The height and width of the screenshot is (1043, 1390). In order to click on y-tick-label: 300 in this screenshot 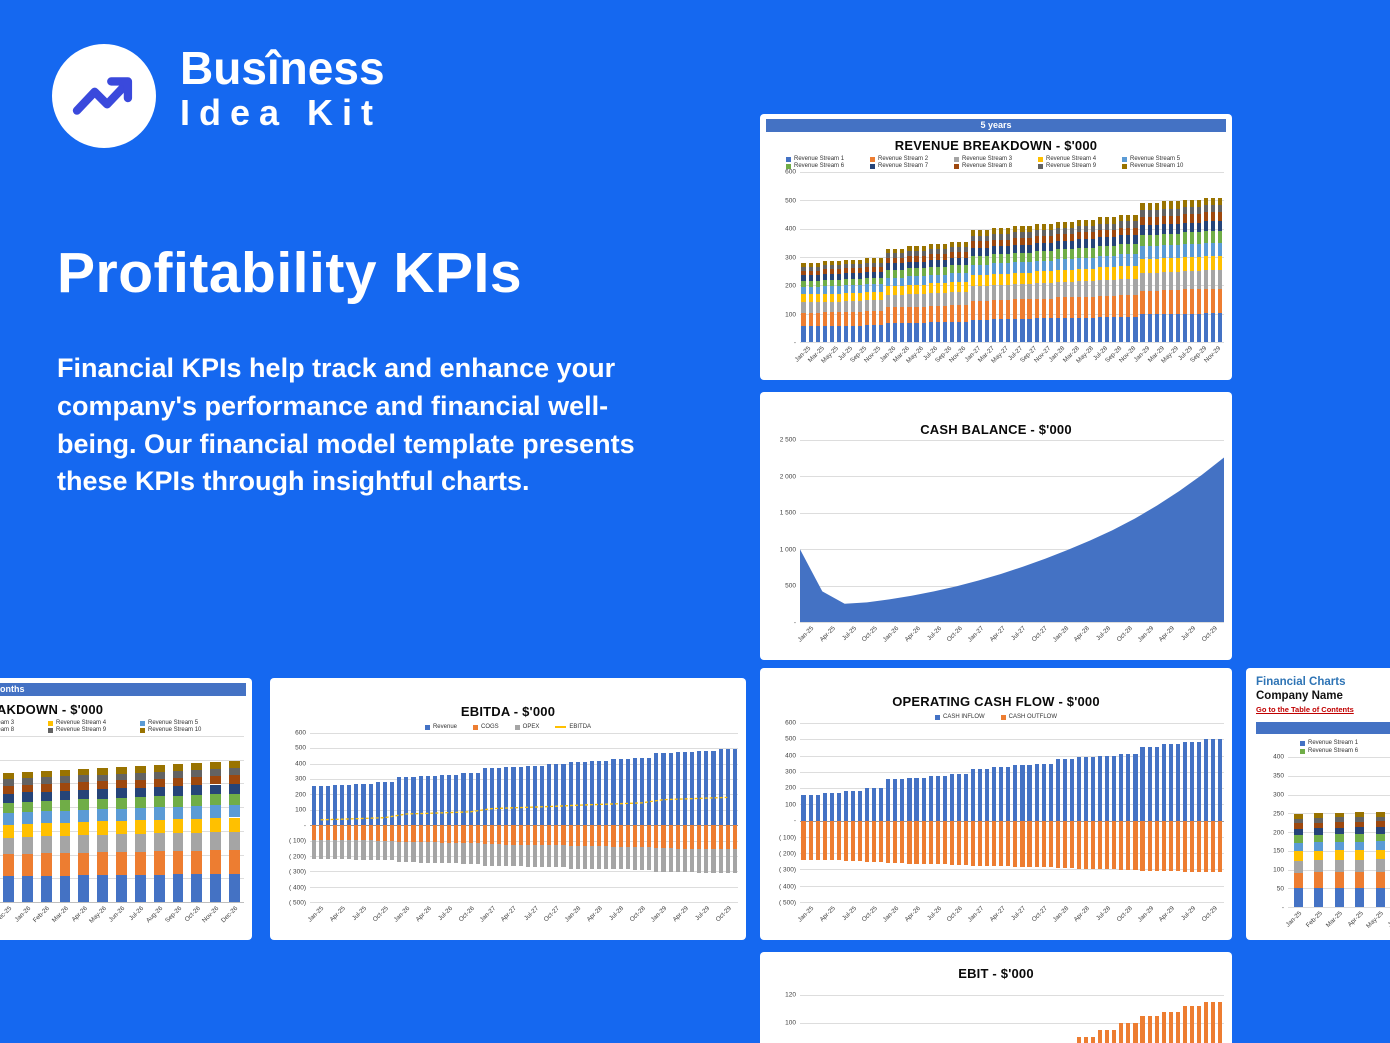, I will do `click(1278, 795)`.